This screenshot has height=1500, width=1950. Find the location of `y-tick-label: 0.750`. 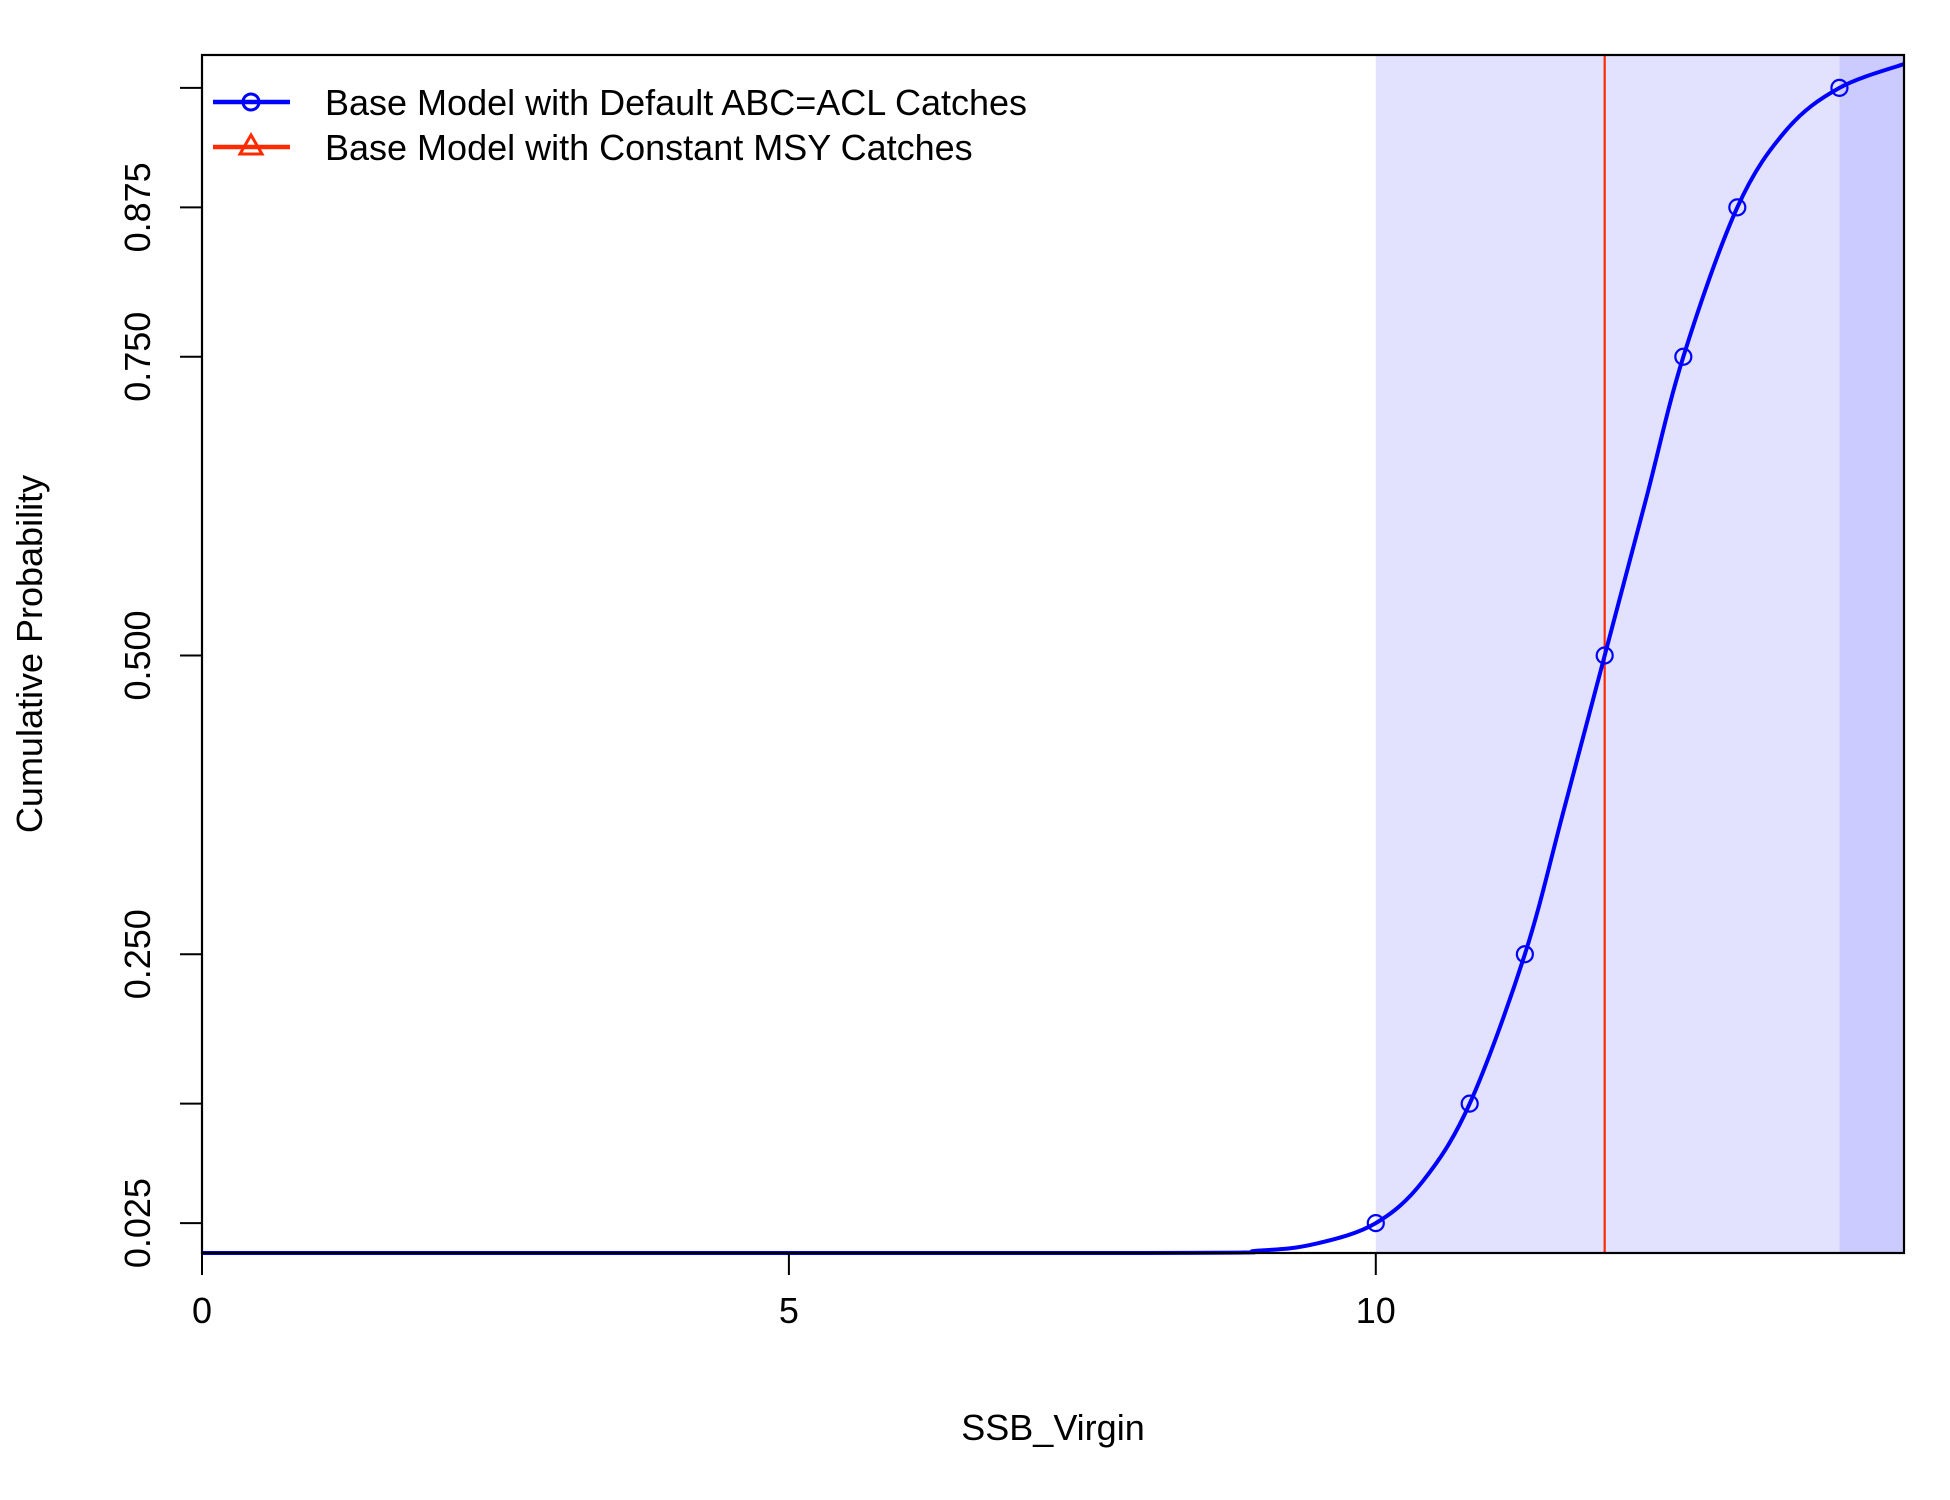

y-tick-label: 0.750 is located at coordinates (137, 357).